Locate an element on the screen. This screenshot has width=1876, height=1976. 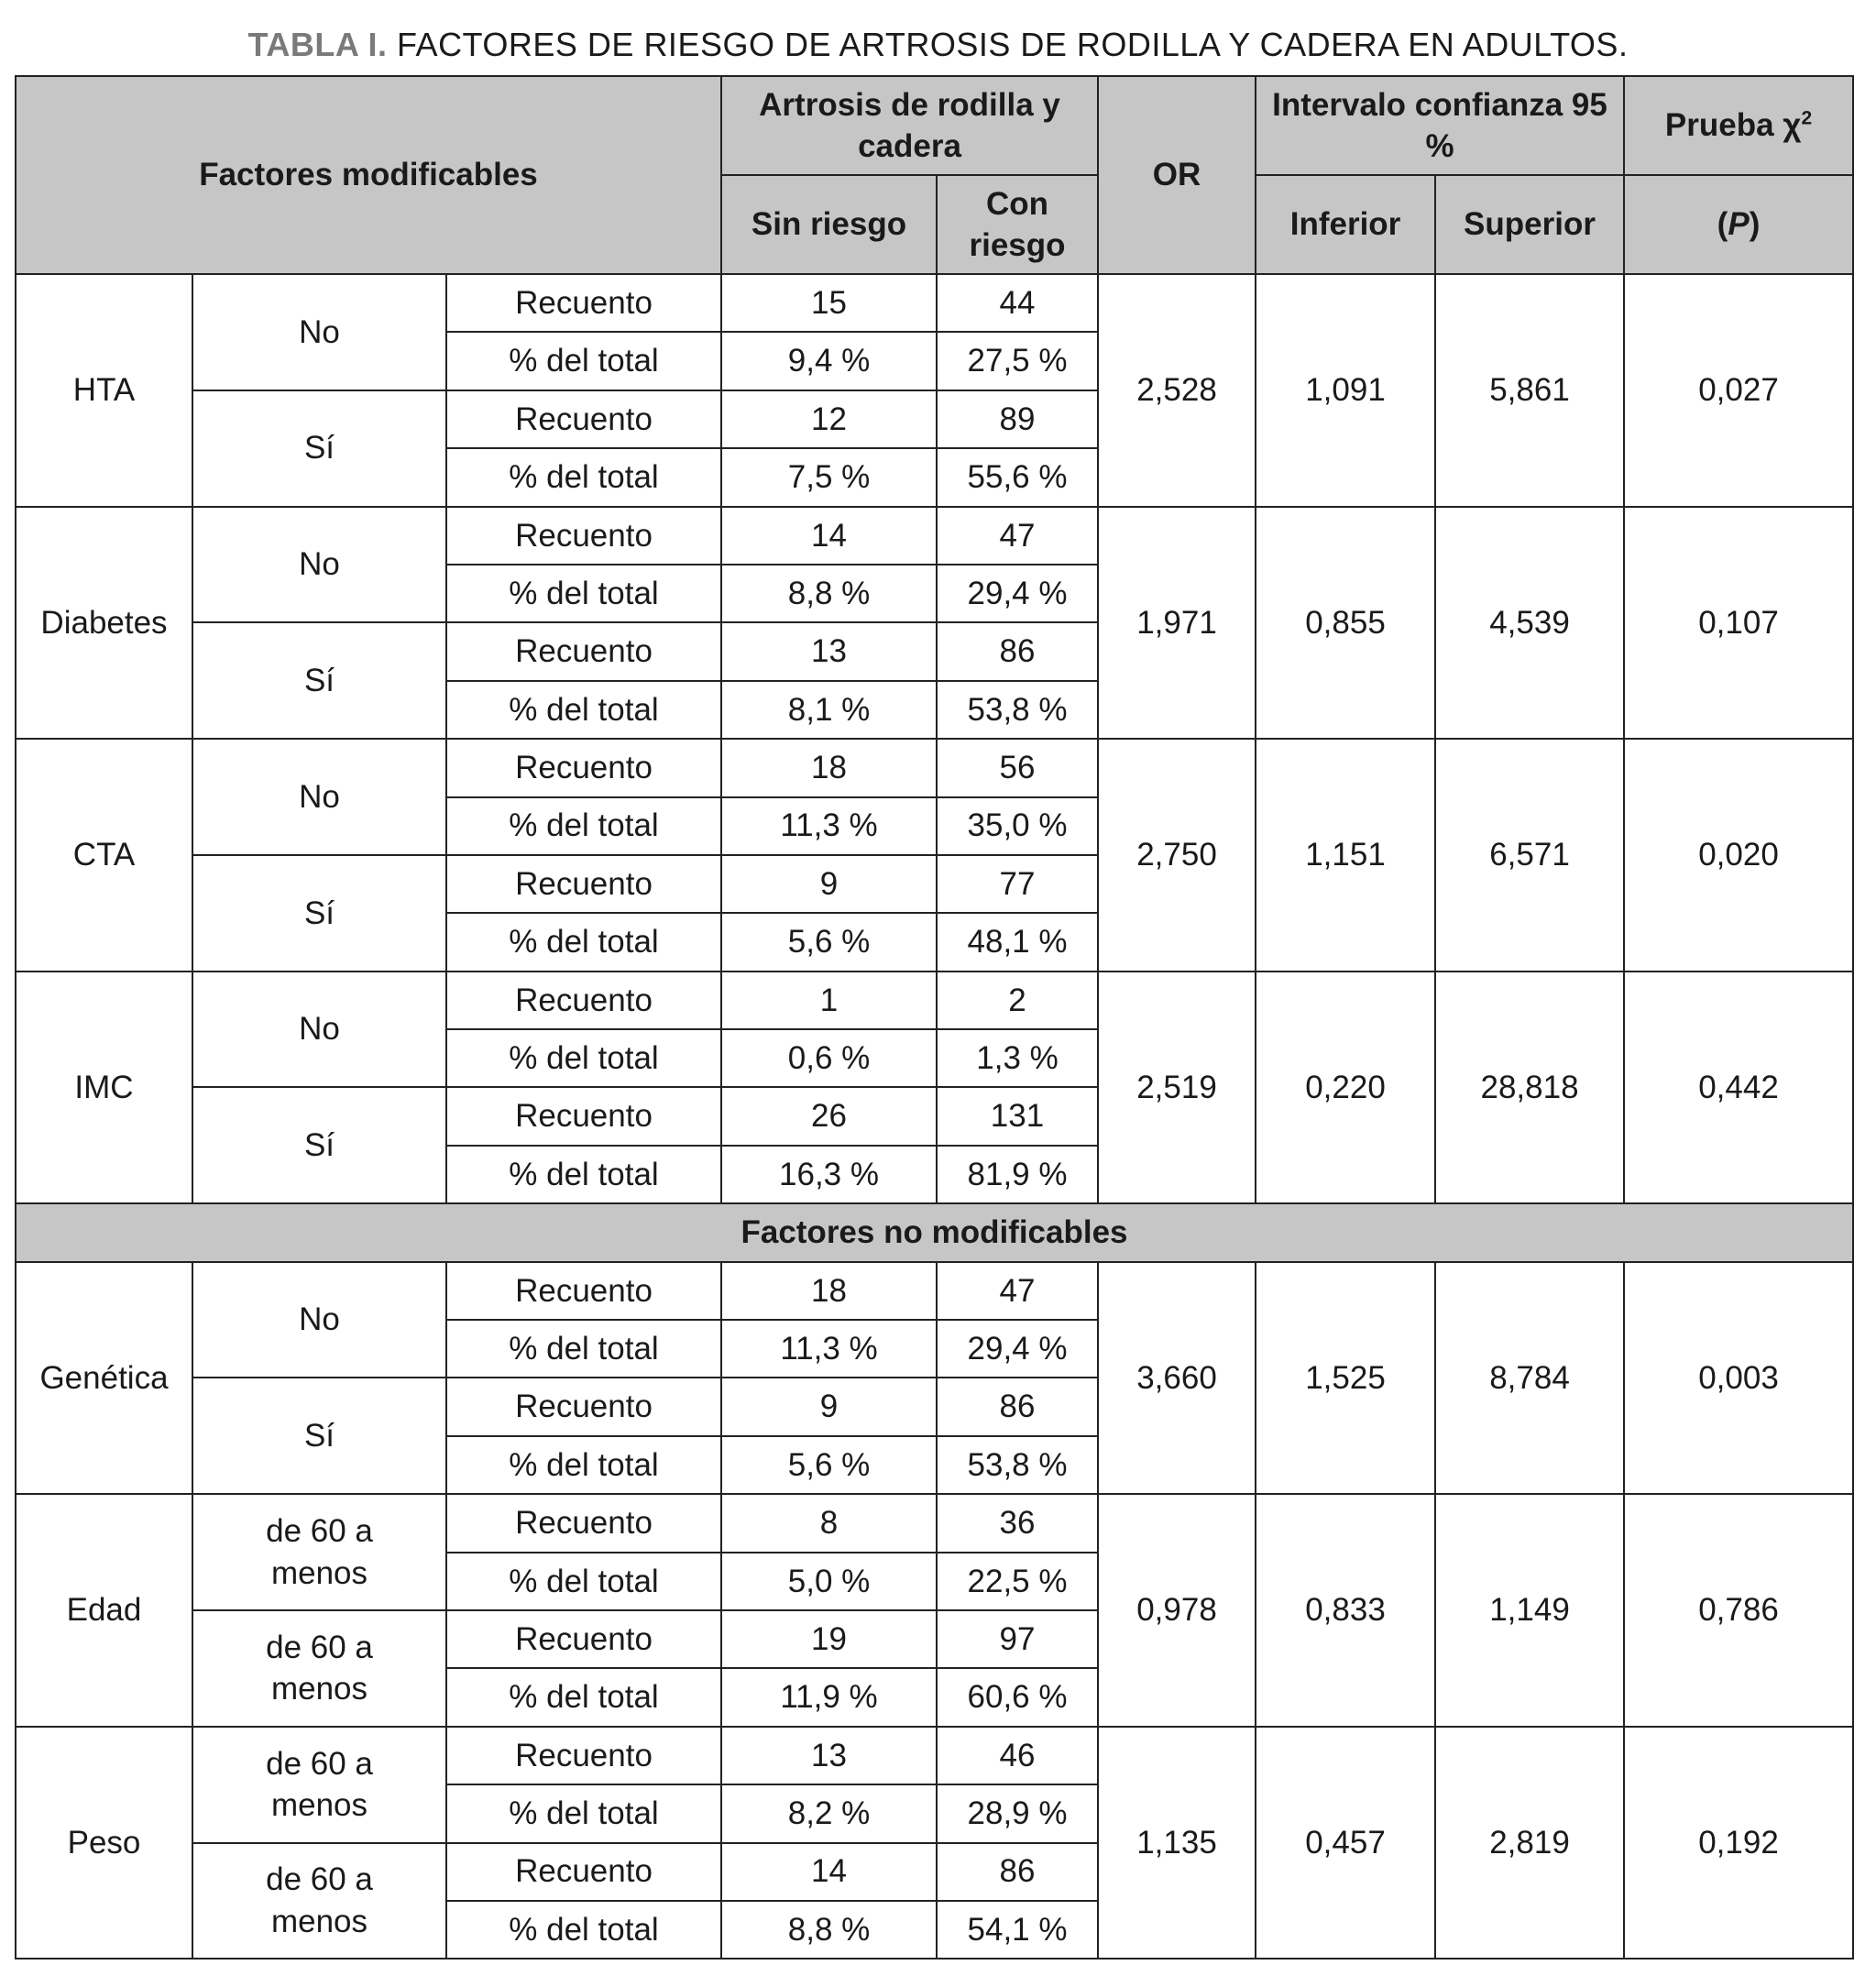
sin-riesgo-value: 8,2 % is located at coordinates (829, 1814).